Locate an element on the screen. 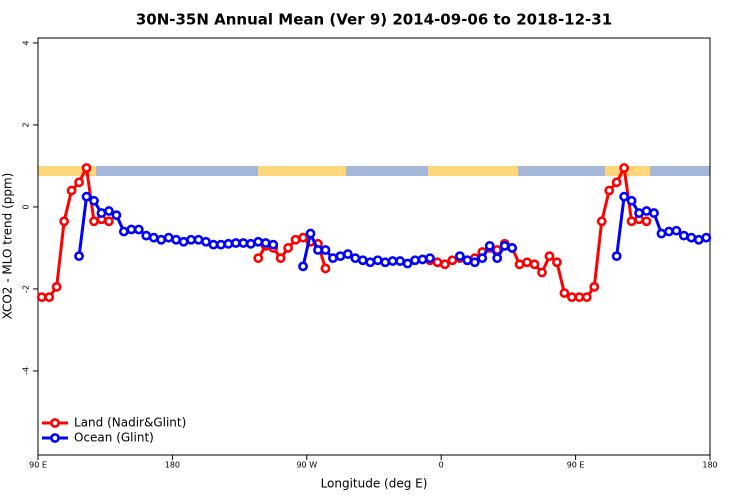 This screenshot has height=504, width=750. x-tick-label: 180 is located at coordinates (172, 465).